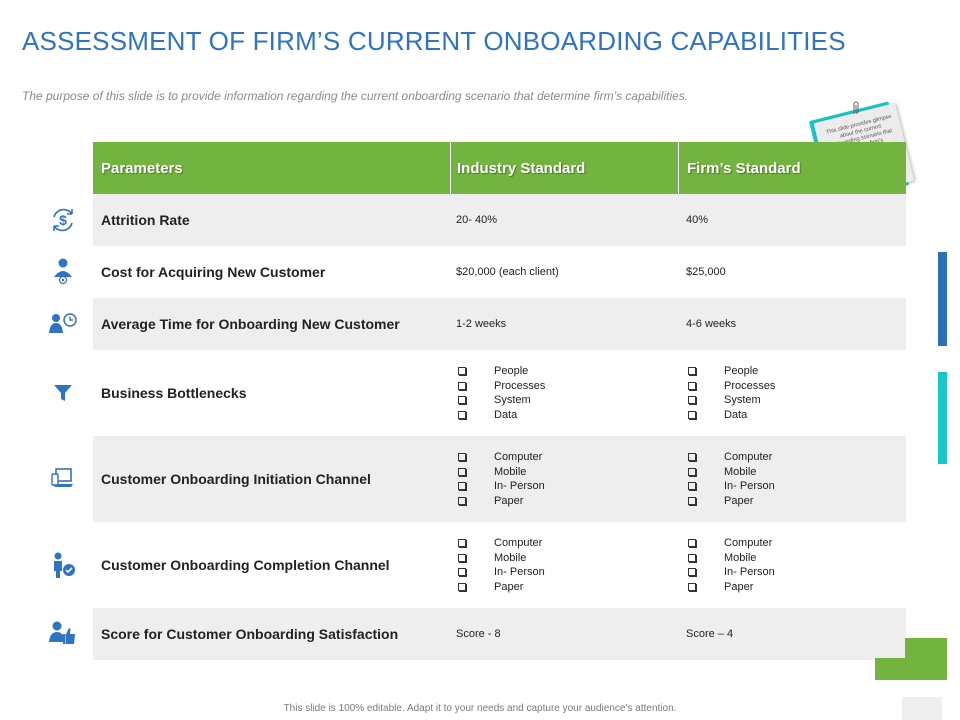 The image size is (960, 720). Describe the element at coordinates (792, 168) in the screenshot. I see `header-firms-standard: Firm’s Standard` at that location.